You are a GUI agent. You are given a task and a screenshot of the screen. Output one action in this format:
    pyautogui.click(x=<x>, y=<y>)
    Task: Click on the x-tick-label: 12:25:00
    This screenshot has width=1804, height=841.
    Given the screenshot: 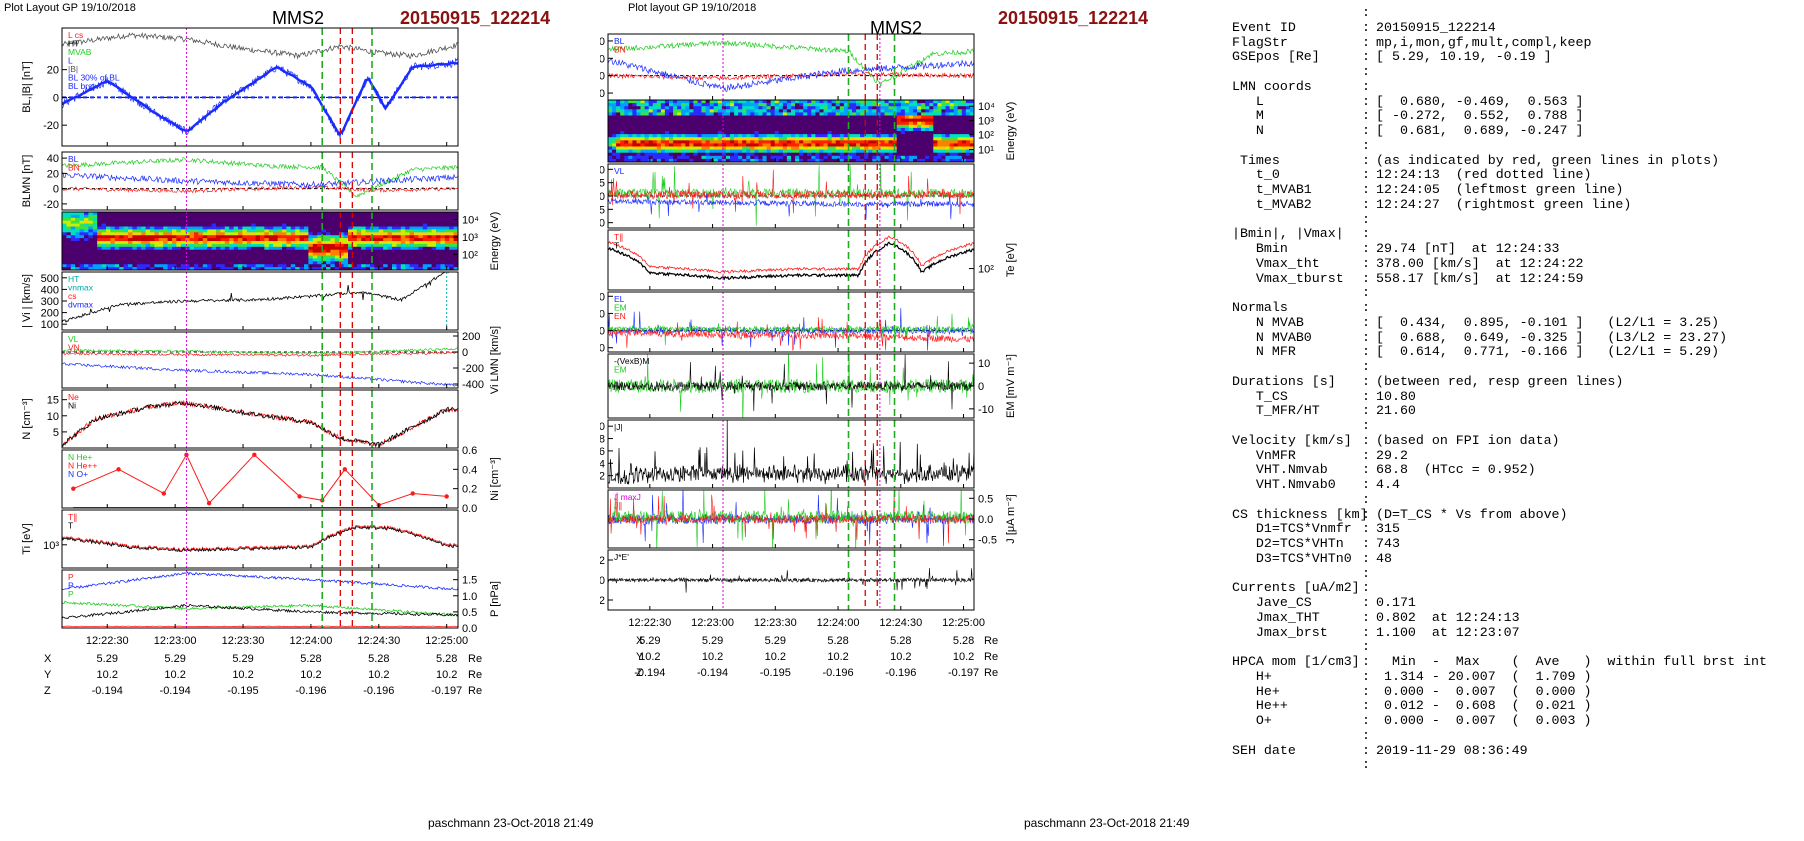 What is the action you would take?
    pyautogui.click(x=963, y=623)
    